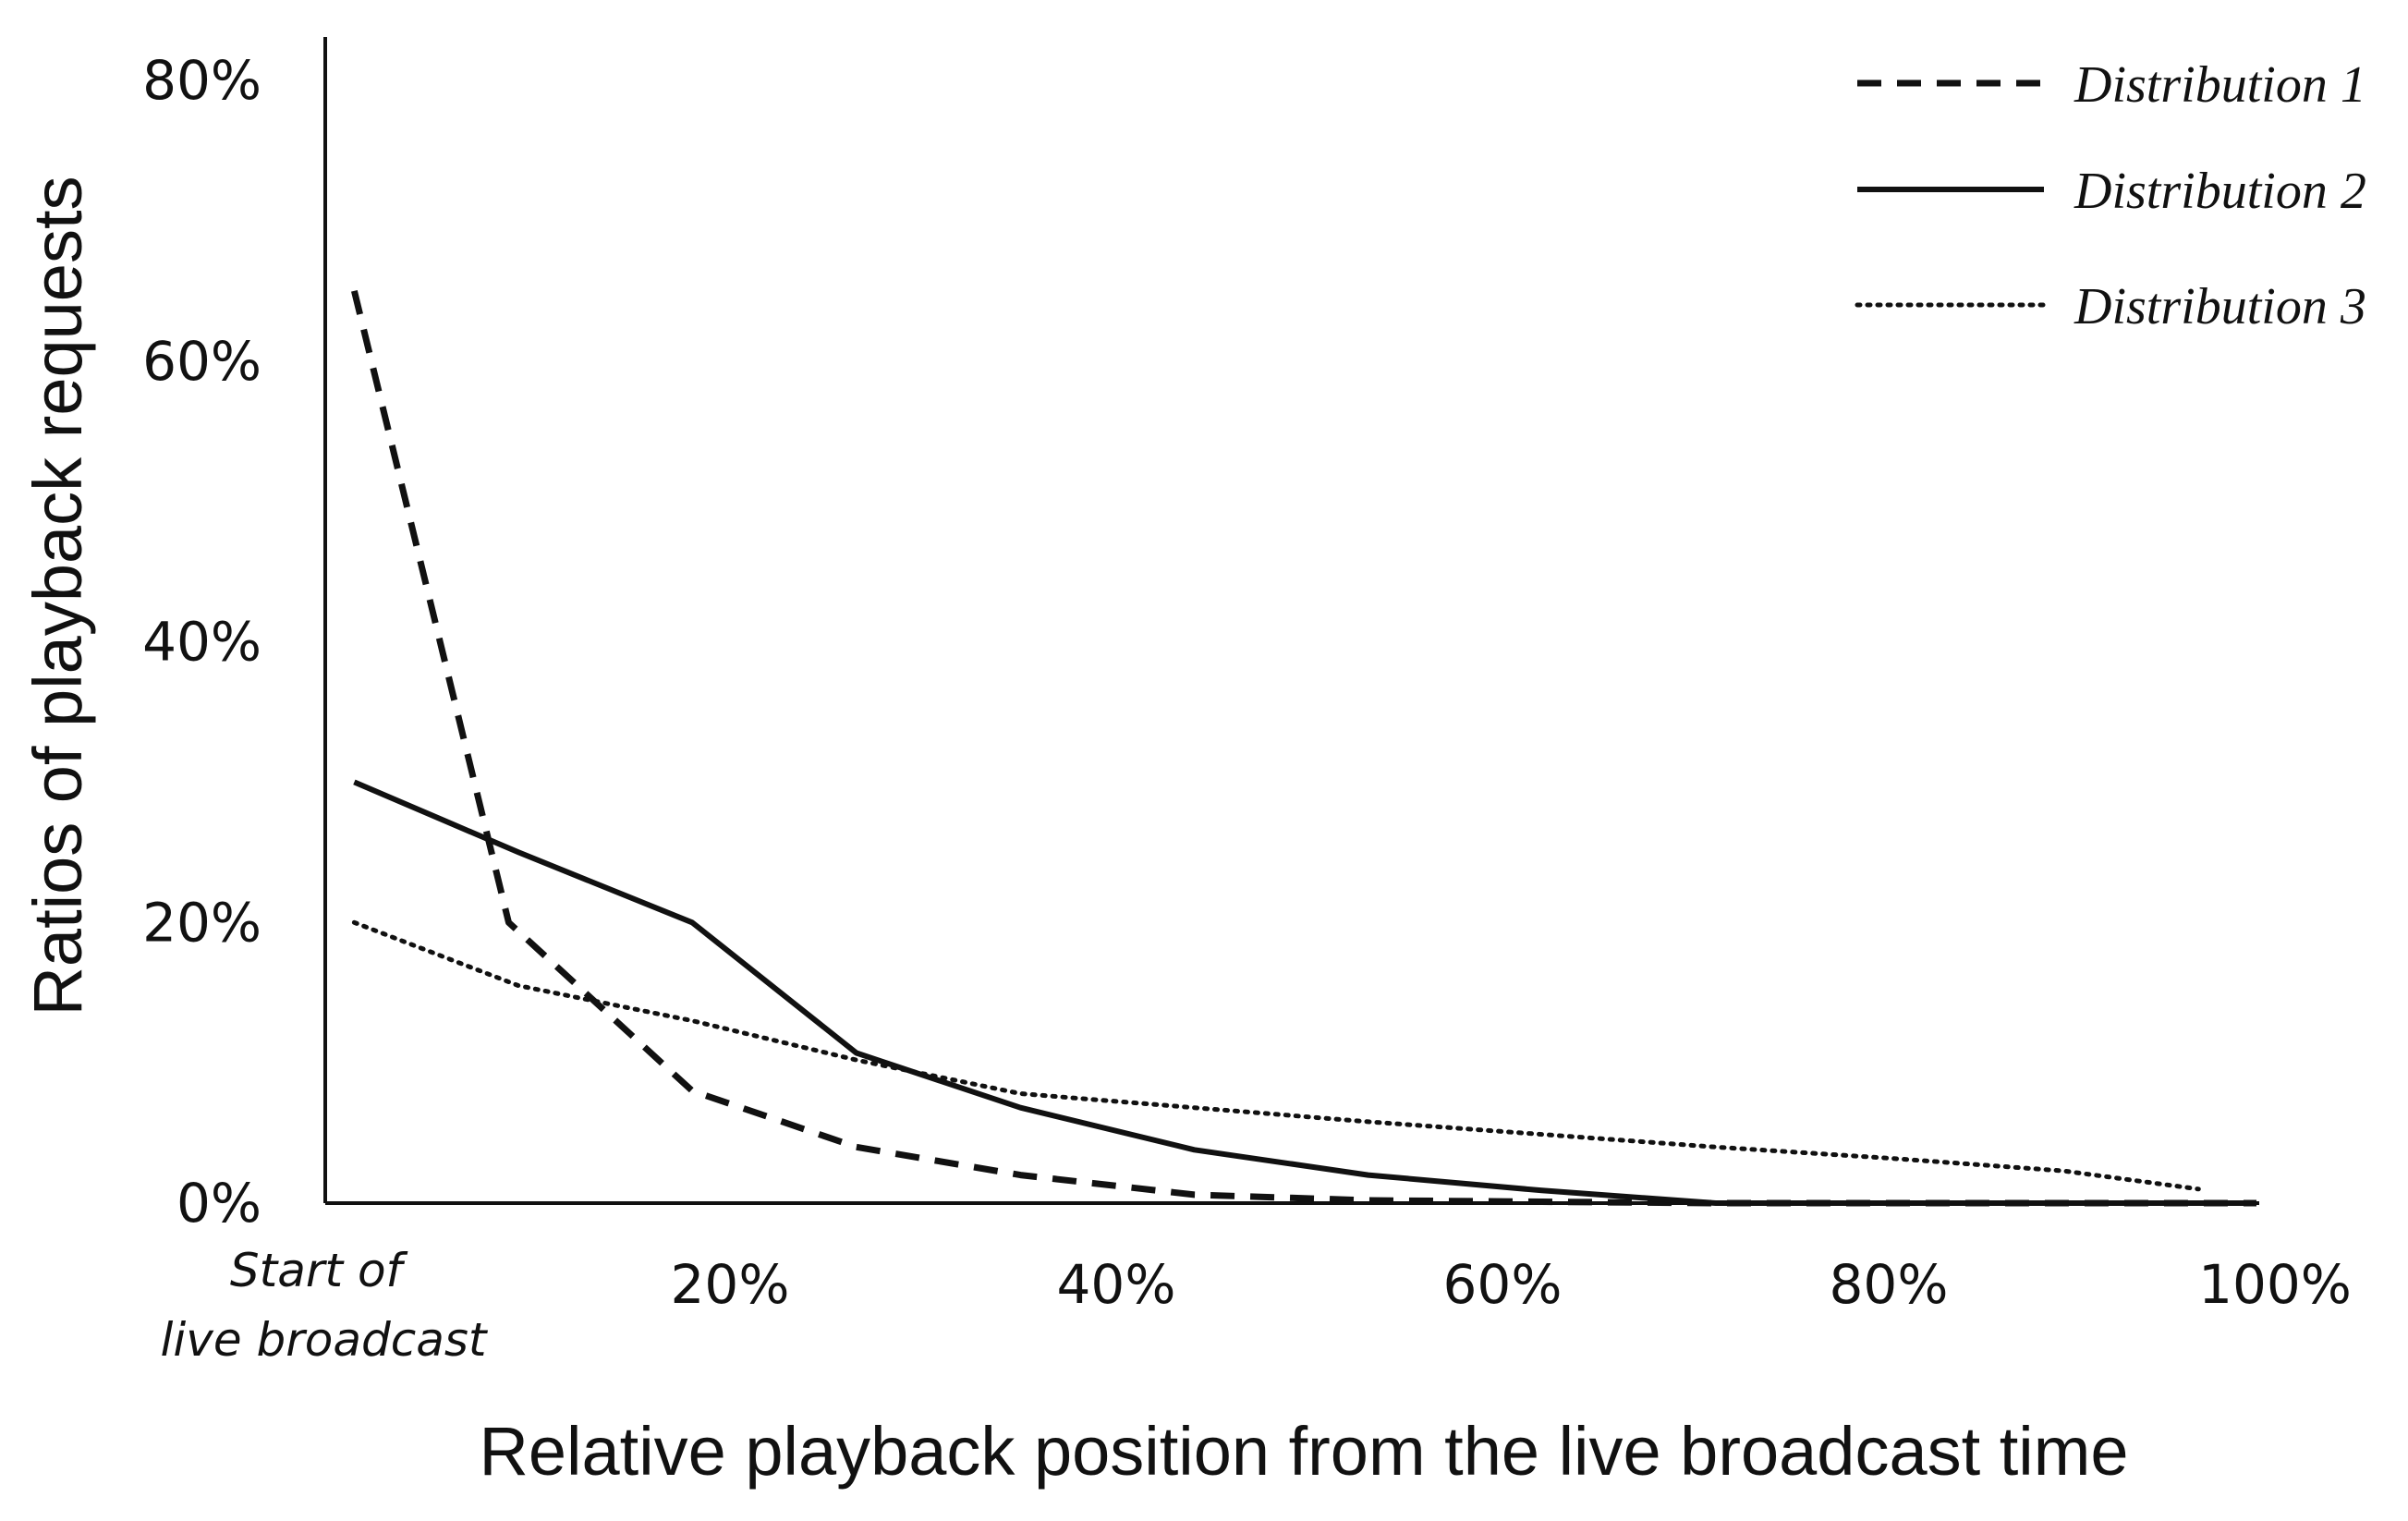  I want to click on y-tick-label: 60%, so click(201, 362).